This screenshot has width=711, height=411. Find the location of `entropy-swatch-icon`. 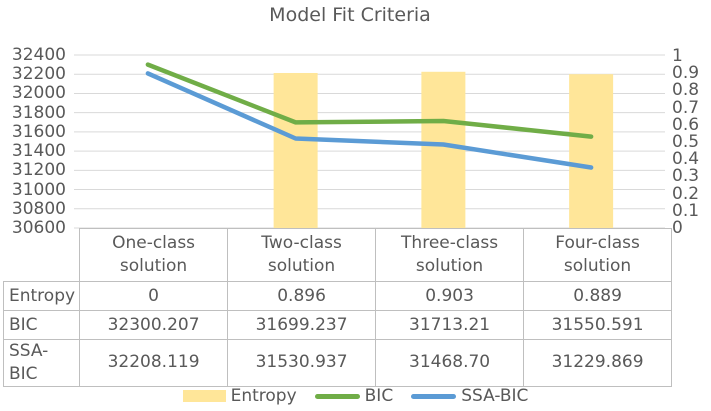

entropy-swatch-icon is located at coordinates (204, 396).